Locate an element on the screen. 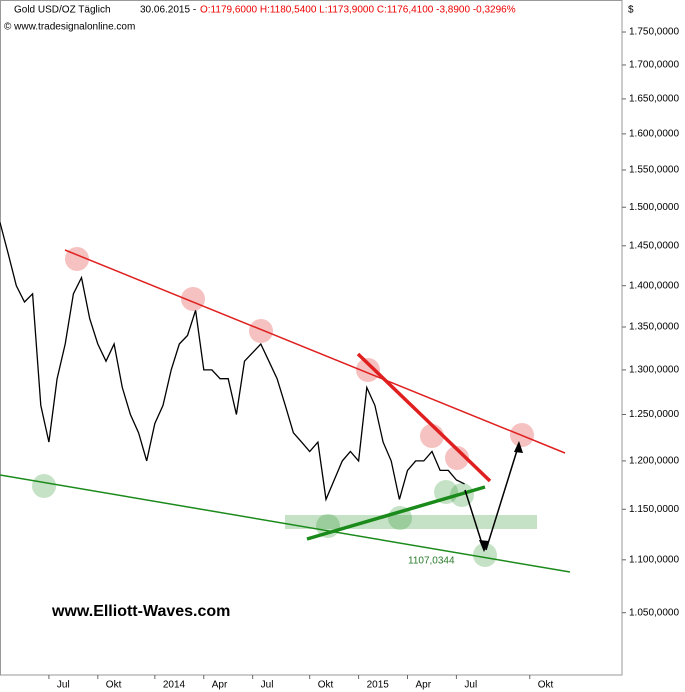 This screenshot has width=685, height=692. instrument: Gold USD/OZ Täglich is located at coordinates (62, 10).